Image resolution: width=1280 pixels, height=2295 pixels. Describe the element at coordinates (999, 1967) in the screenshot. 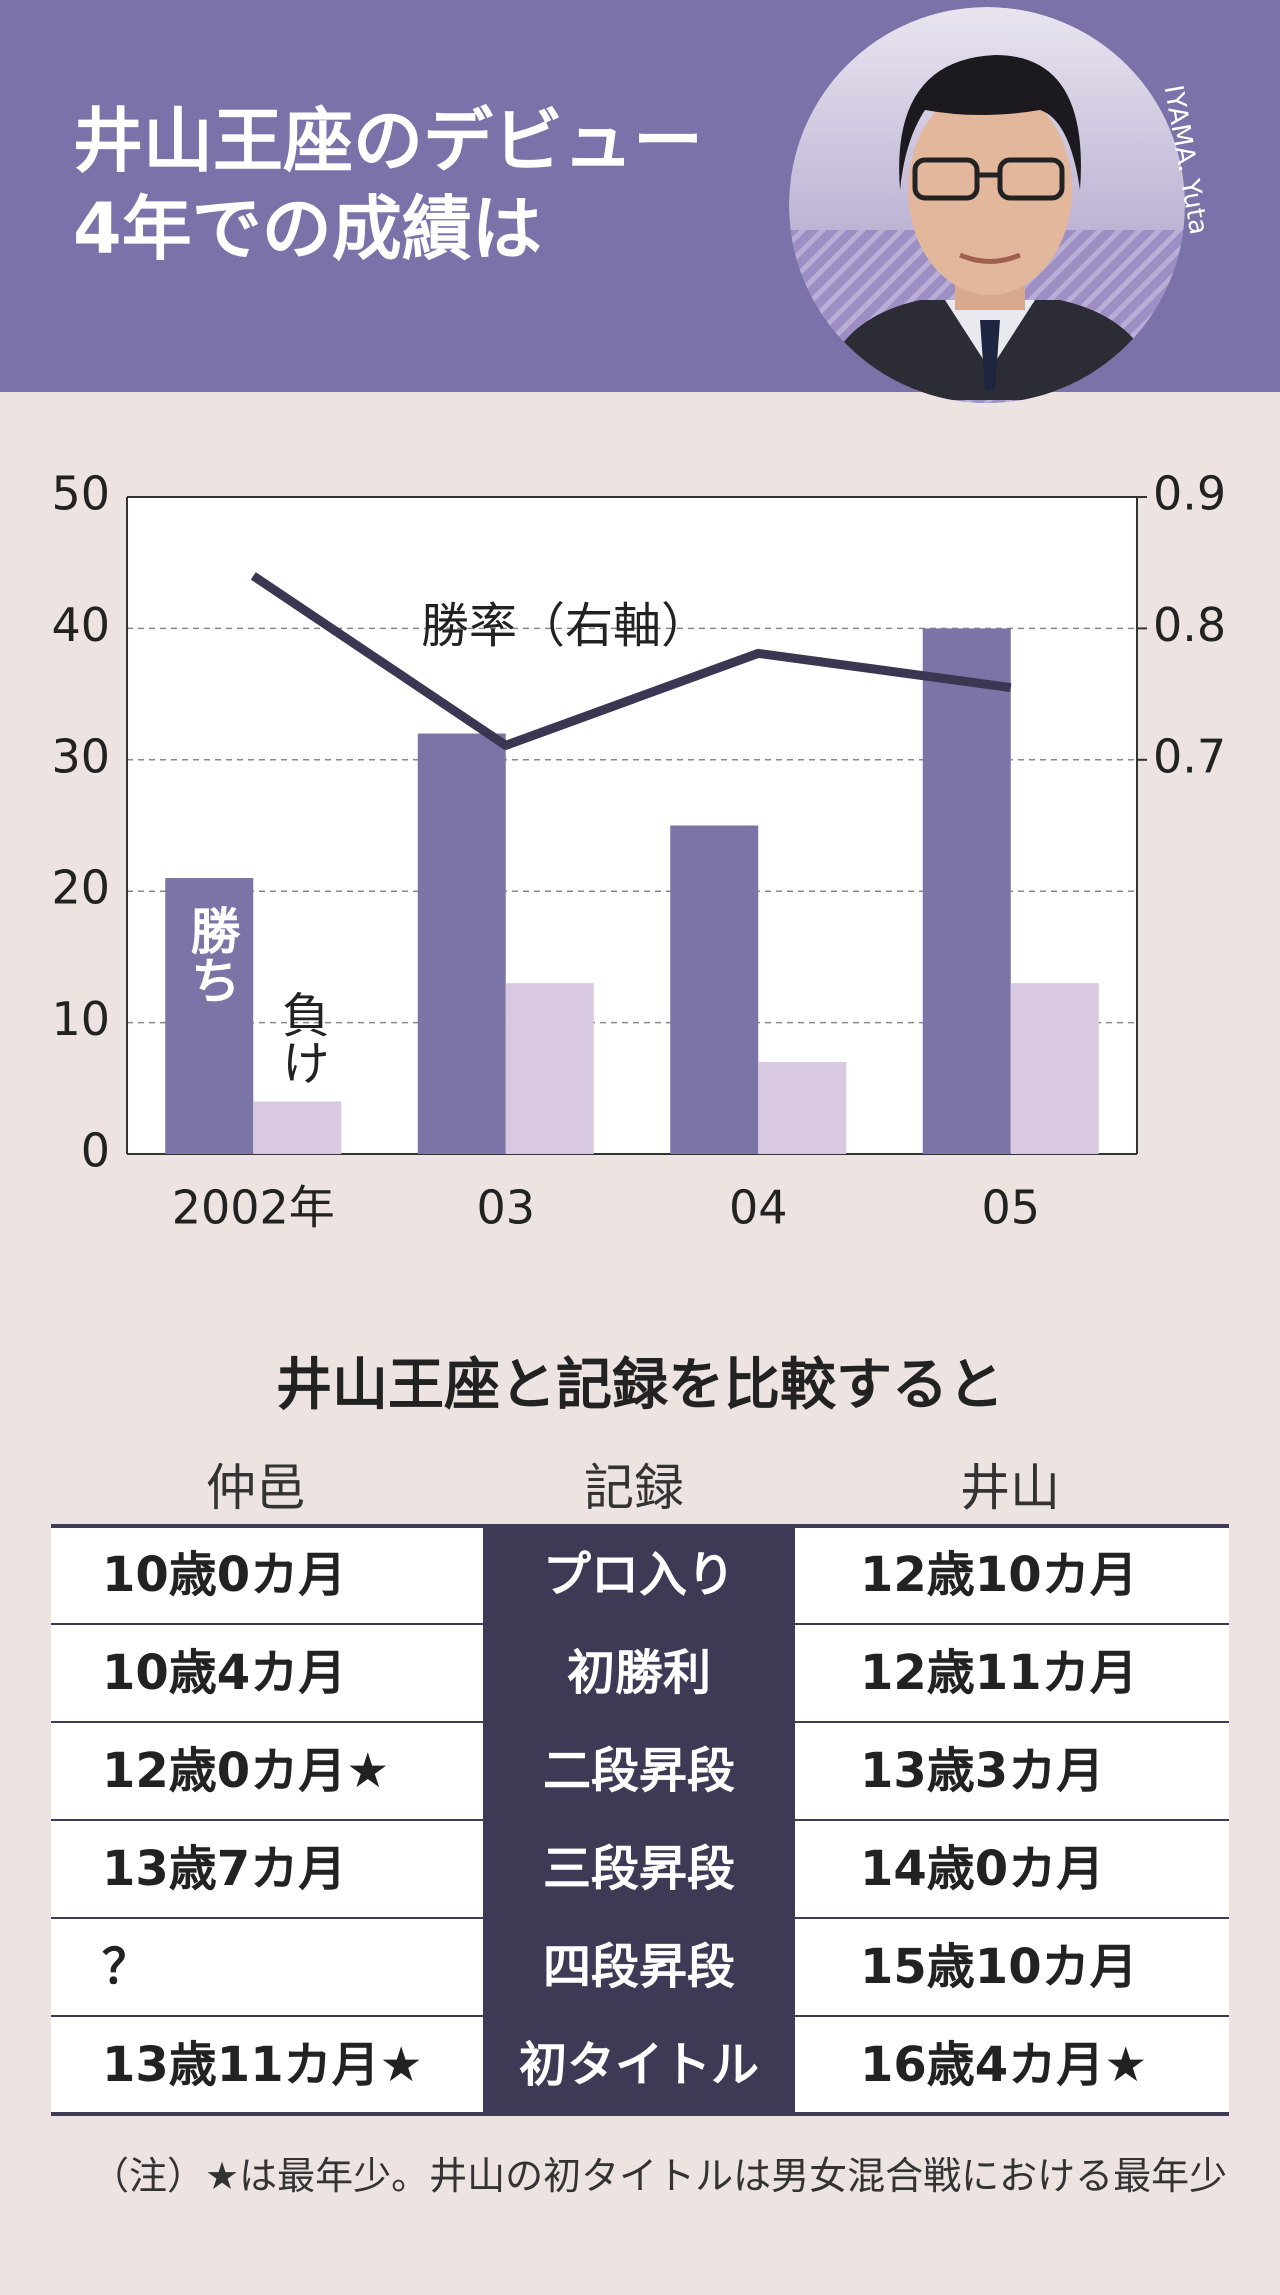

I see `table-cell: 15歳10カ月` at that location.